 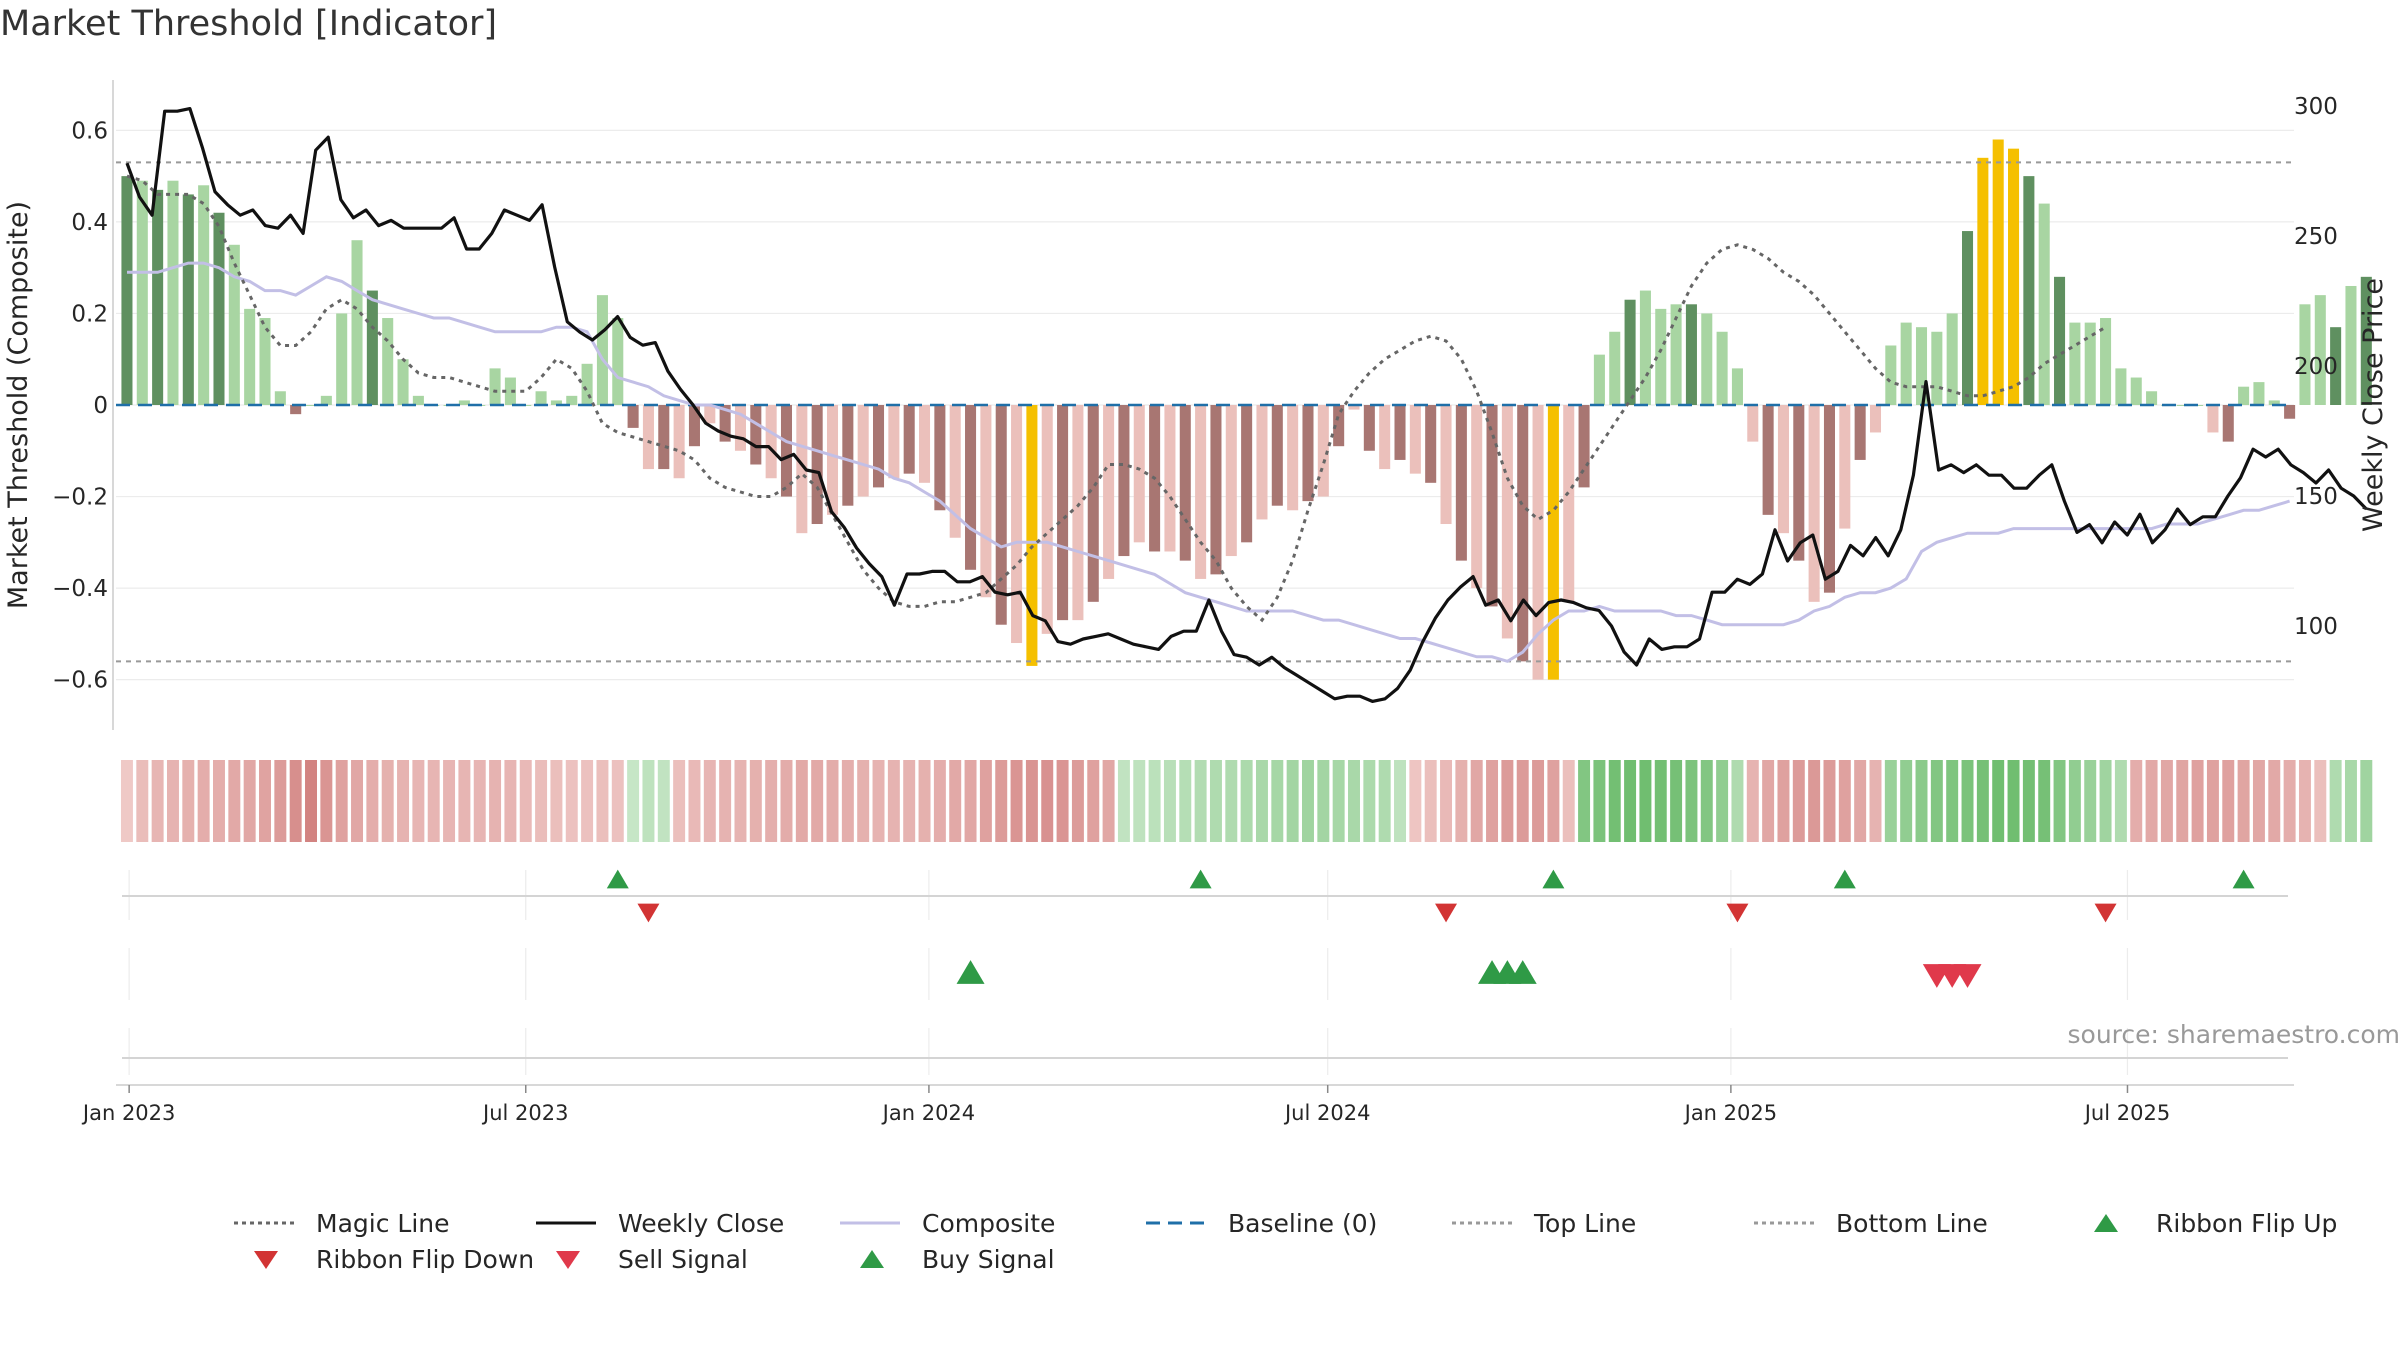 What do you see at coordinates (1522, 972) in the screenshot?
I see `buy-signal-marker` at bounding box center [1522, 972].